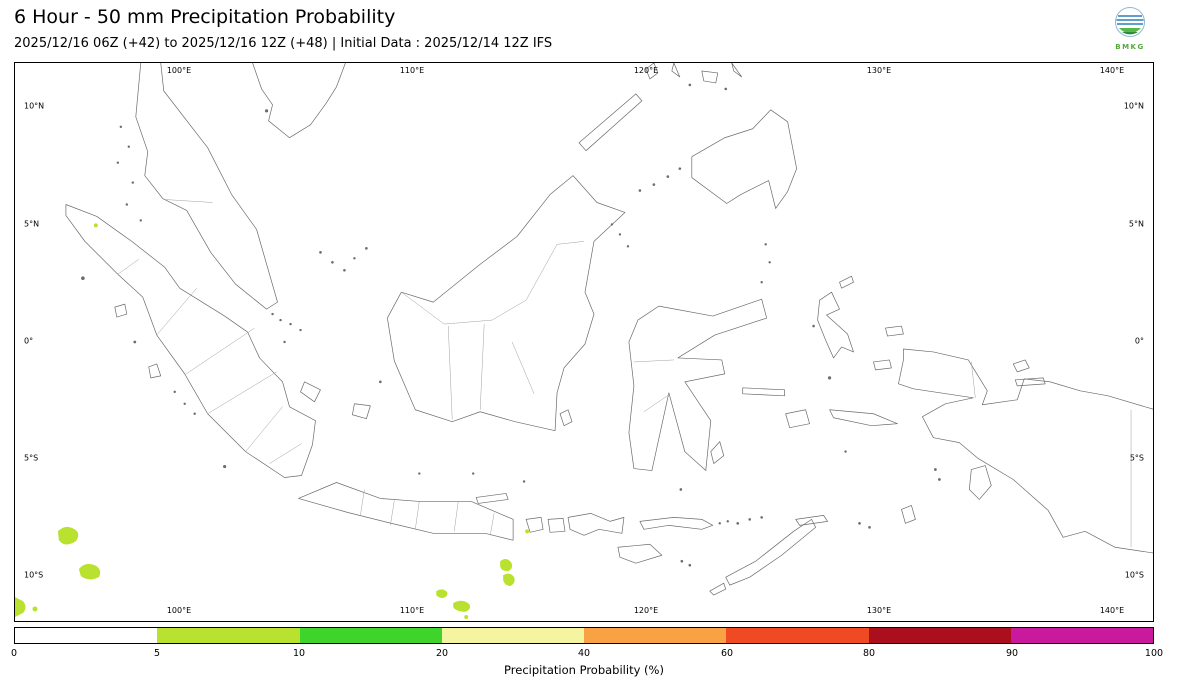 This screenshot has width=1180, height=690. Describe the element at coordinates (653, 385) in the screenshot. I see `sulawesi-borders` at that location.